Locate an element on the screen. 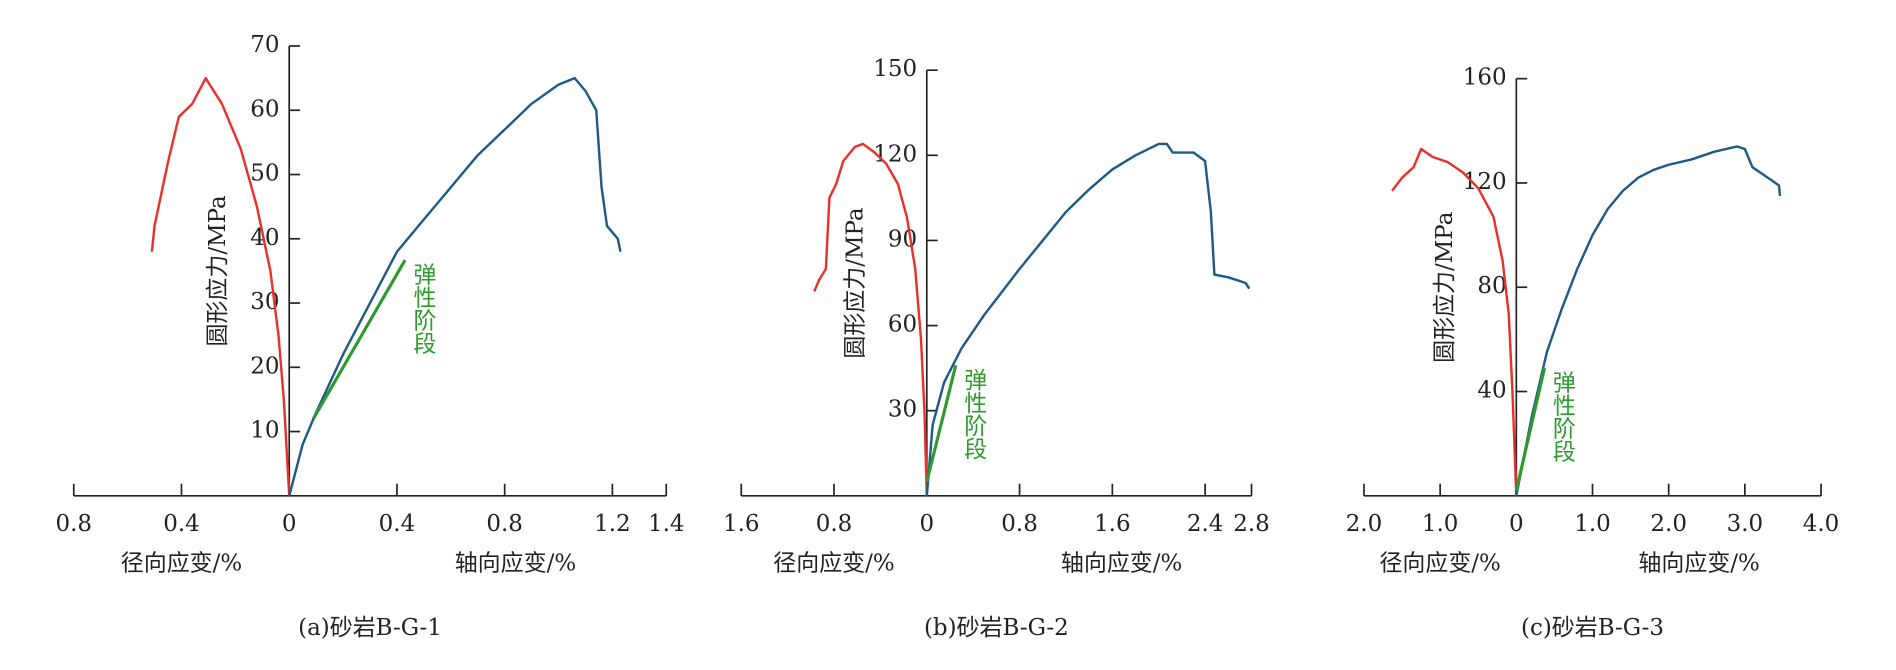 Image resolution: width=1896 pixels, height=670 pixels. x-tick-label: 1.4 is located at coordinates (666, 524).